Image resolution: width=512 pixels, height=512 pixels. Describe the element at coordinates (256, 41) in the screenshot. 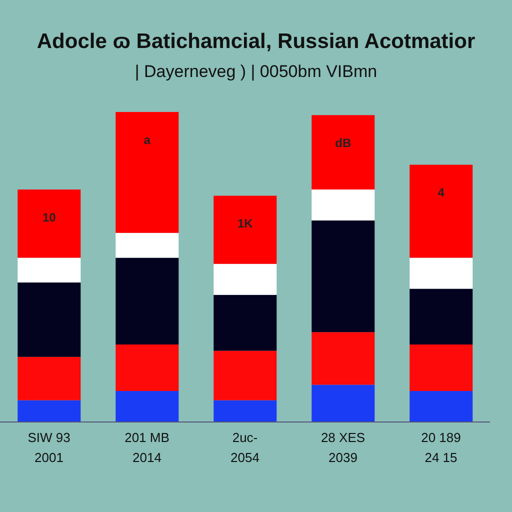

I see `chart-title: Adocle ɷ Batichamcial, Russian Acotmatior` at that location.